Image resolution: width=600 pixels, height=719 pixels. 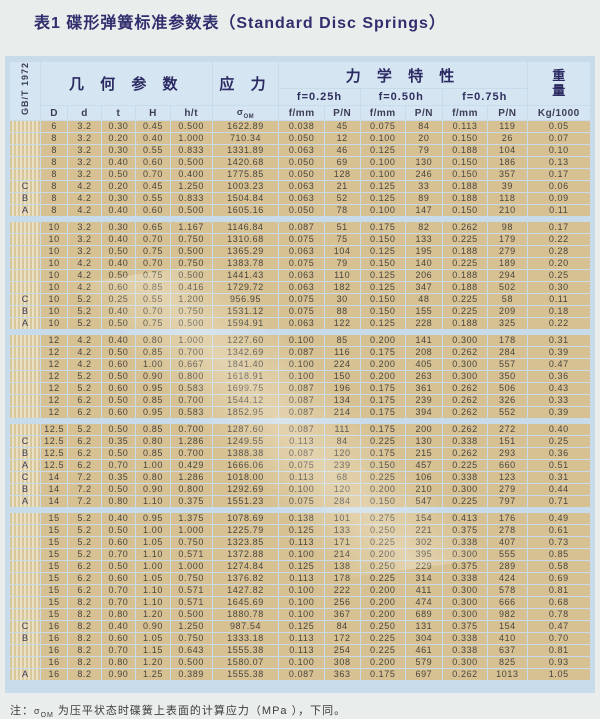 I want to click on cell: 0.125, so click(x=382, y=276).